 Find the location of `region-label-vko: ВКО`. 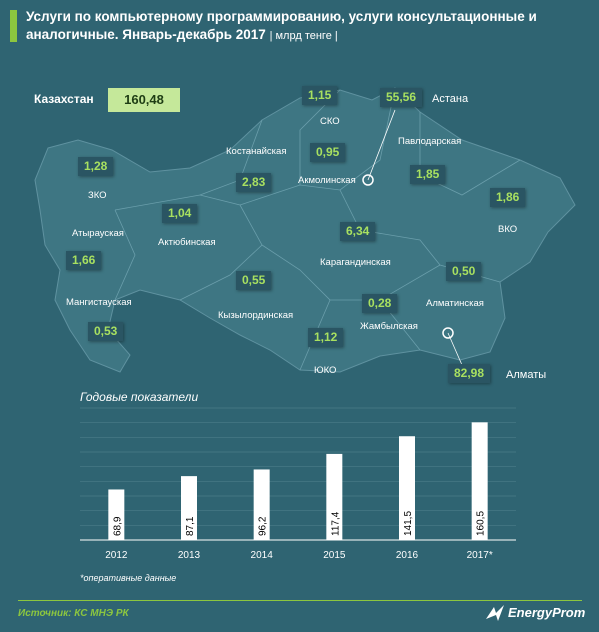

region-label-vko: ВКО is located at coordinates (508, 229).